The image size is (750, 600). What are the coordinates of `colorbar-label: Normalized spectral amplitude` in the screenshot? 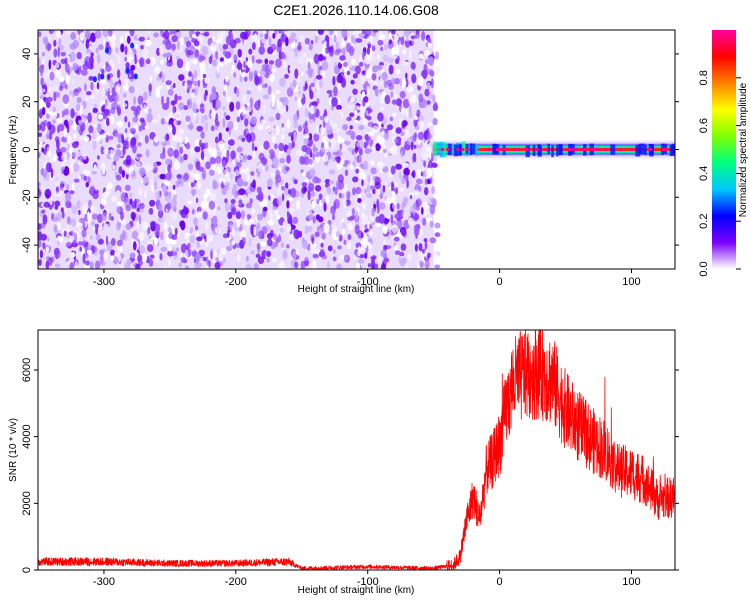 It's located at (743, 149).